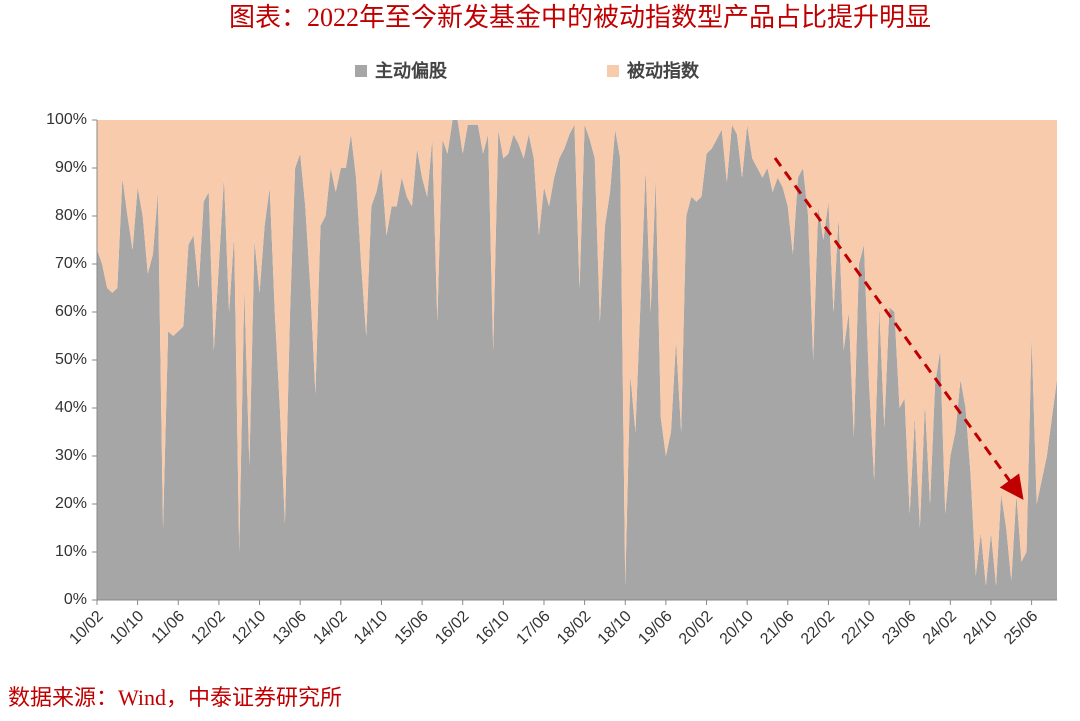 Image resolution: width=1080 pixels, height=721 pixels. Describe the element at coordinates (249, 628) in the screenshot. I see `x-tick-label: 12/10` at that location.